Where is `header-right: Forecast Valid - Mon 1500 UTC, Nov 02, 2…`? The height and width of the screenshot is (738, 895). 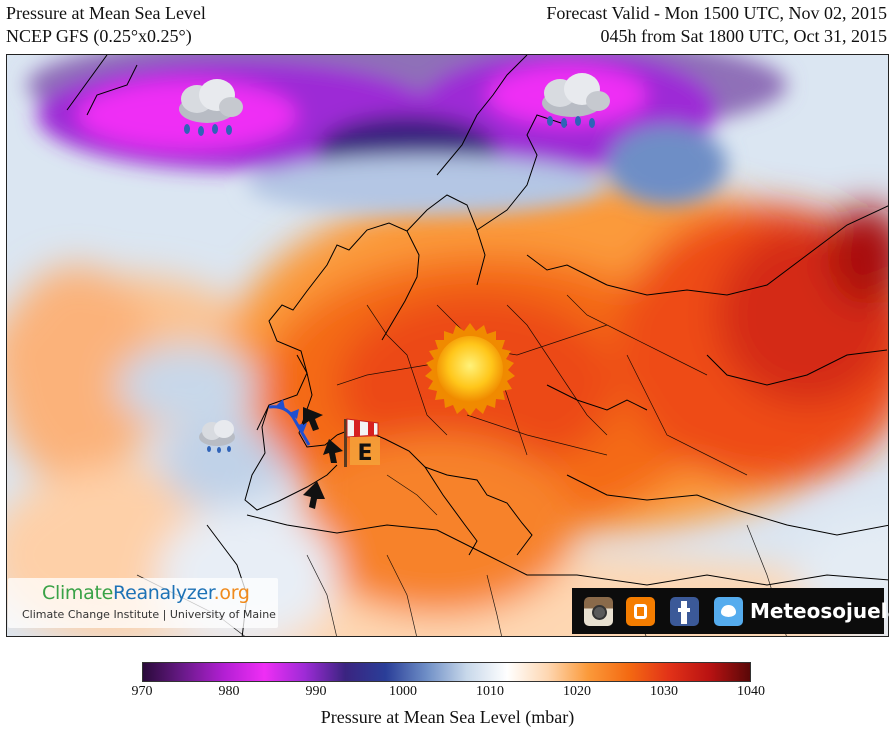
header-right: Forecast Valid - Mon 1500 UTC, Nov 02, 2… is located at coordinates (716, 25).